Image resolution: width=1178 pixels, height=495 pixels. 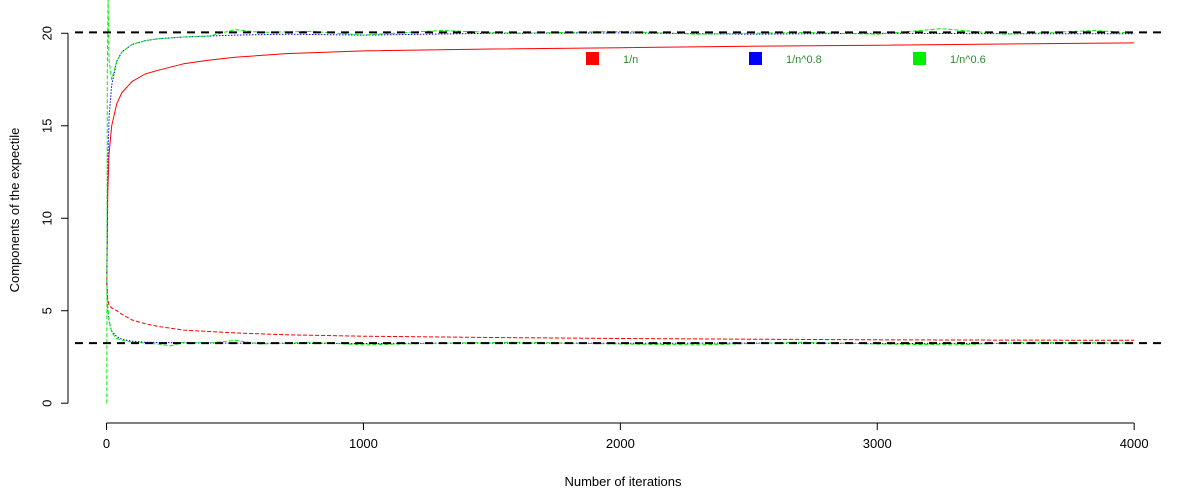 What do you see at coordinates (623, 481) in the screenshot?
I see `x-axis-title: Number of iterations` at bounding box center [623, 481].